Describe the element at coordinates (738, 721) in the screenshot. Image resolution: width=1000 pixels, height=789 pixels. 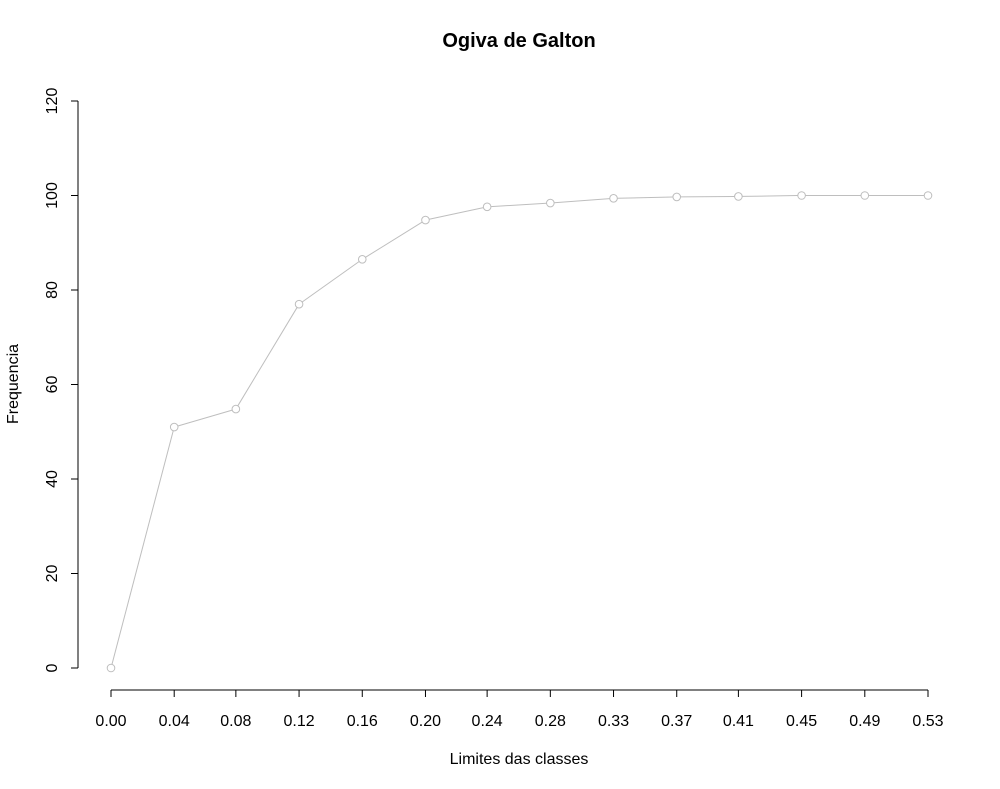
I see `x-tick-label: 0.41` at that location.